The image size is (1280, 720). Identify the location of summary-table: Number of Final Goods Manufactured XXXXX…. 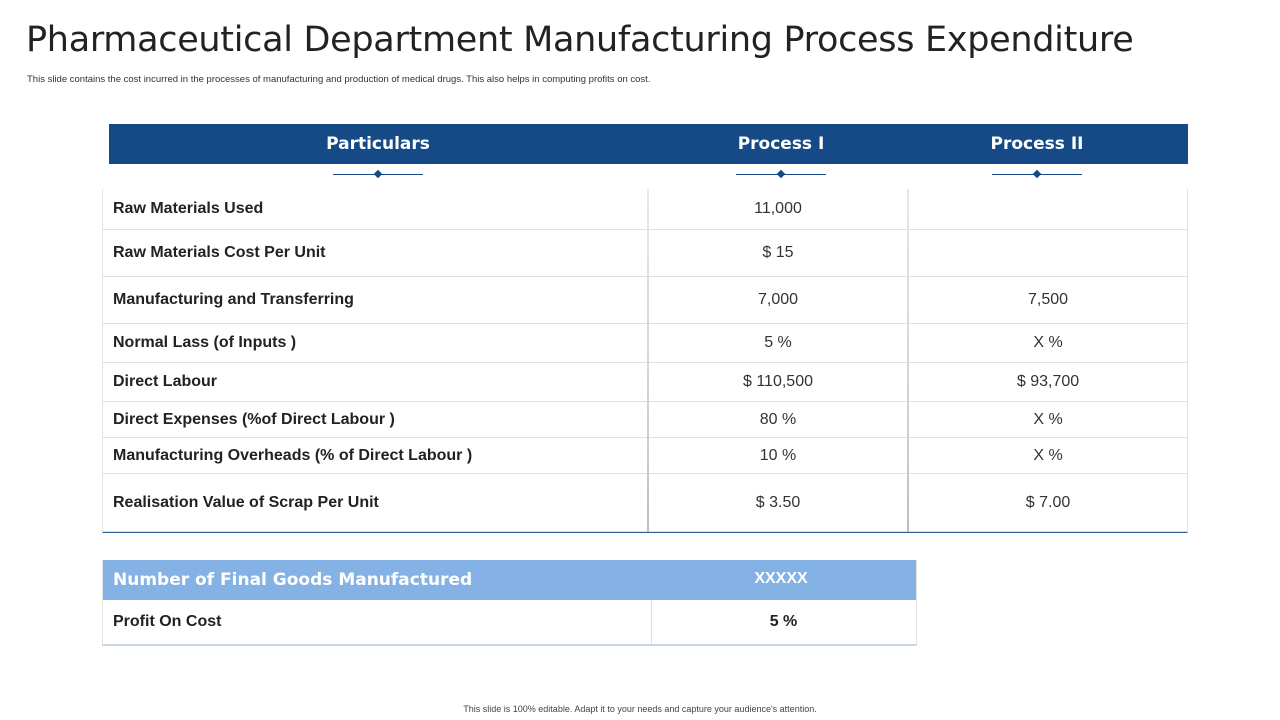
(509, 603).